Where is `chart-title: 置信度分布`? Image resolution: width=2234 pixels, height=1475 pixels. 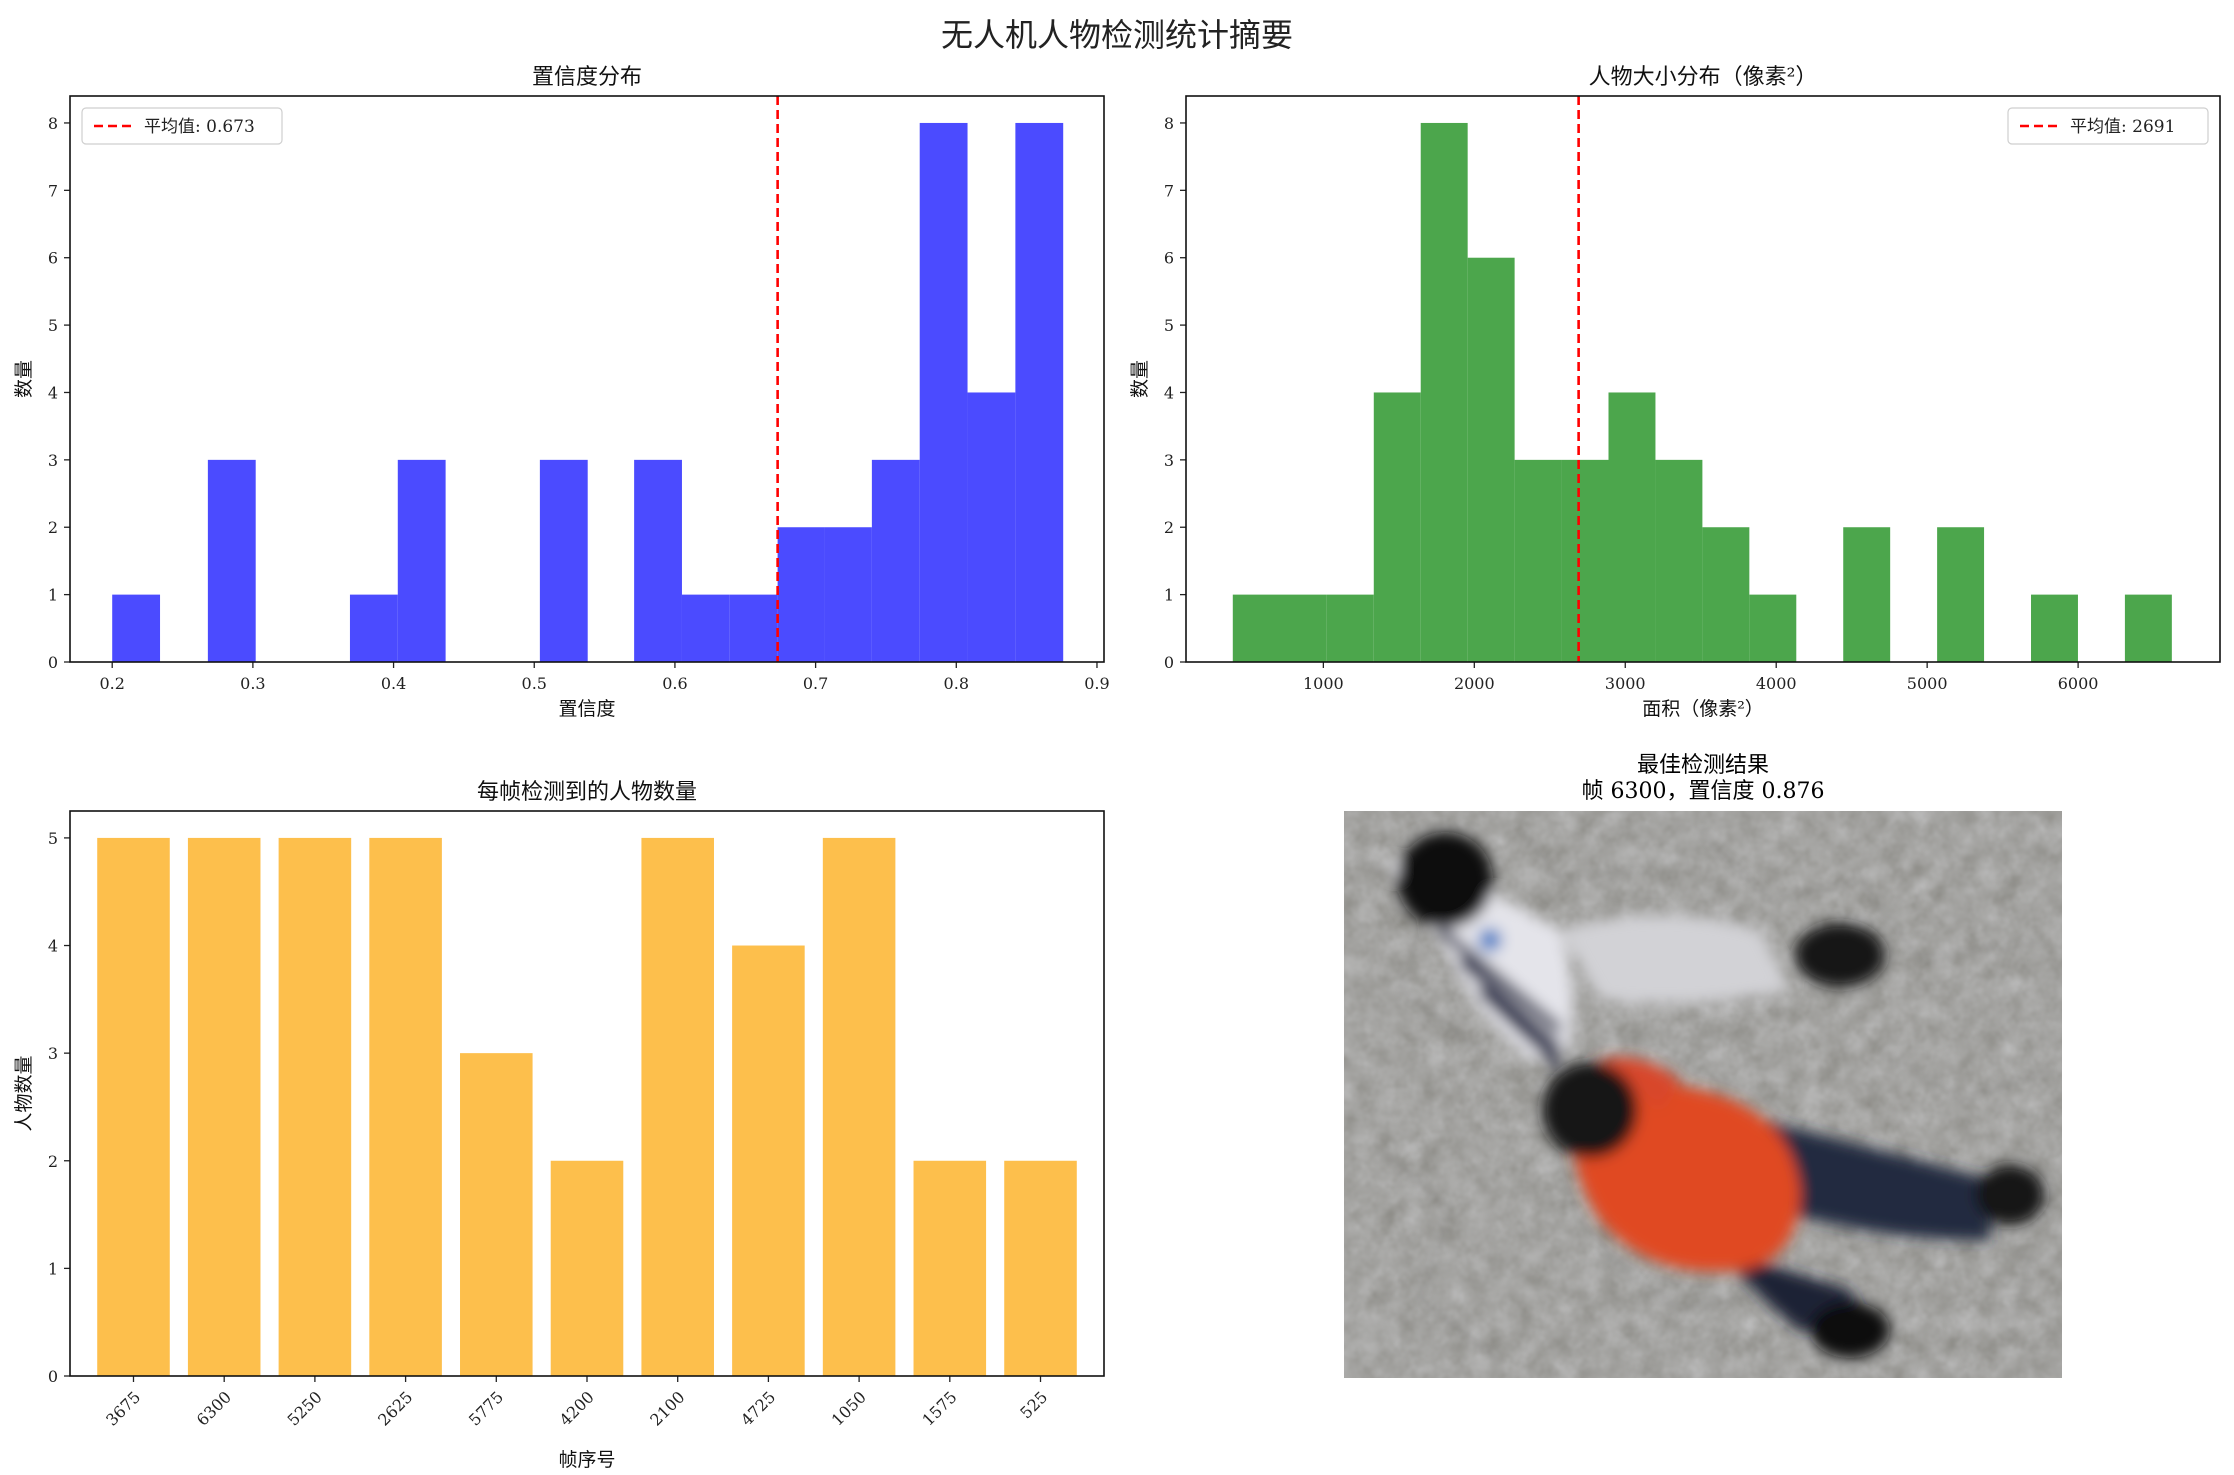 chart-title: 置信度分布 is located at coordinates (587, 77).